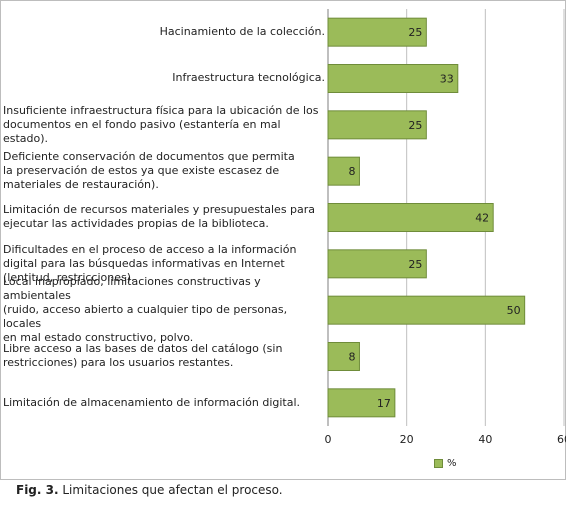 This screenshot has height=519, width=566. Describe the element at coordinates (452, 463) in the screenshot. I see `legend-label: %` at that location.